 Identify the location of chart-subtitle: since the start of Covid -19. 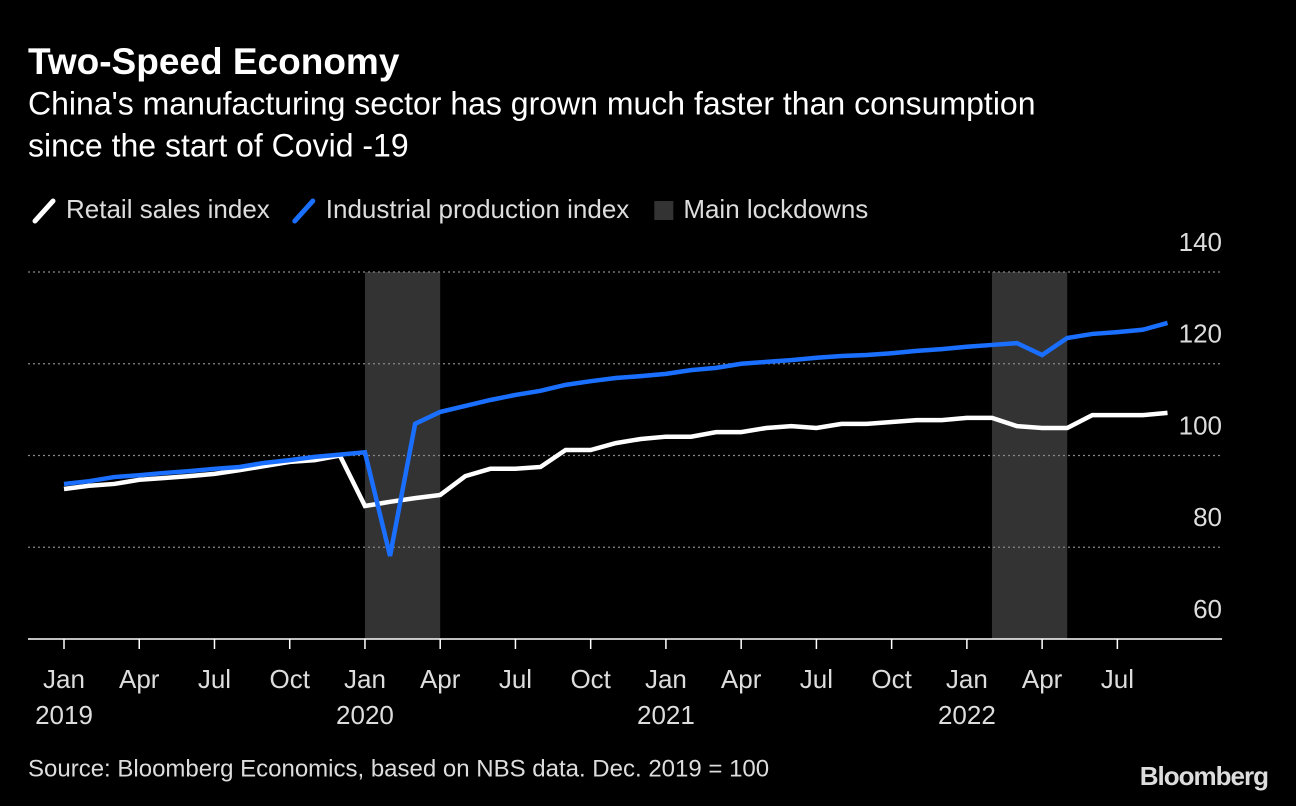
(218, 145).